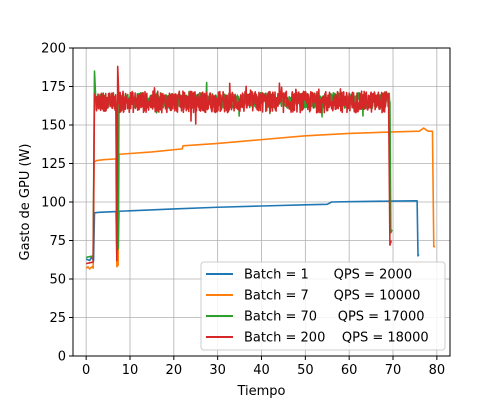  Describe the element at coordinates (328, 275) in the screenshot. I see `legend-label-1: Batch = 1 QPS = 2000` at that location.